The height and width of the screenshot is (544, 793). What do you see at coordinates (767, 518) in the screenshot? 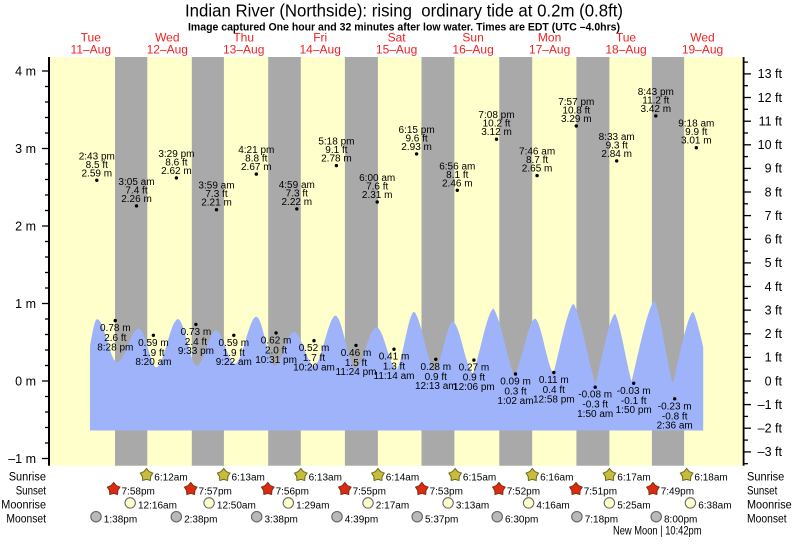
I see `svg-text: Moonset` at bounding box center [767, 518].